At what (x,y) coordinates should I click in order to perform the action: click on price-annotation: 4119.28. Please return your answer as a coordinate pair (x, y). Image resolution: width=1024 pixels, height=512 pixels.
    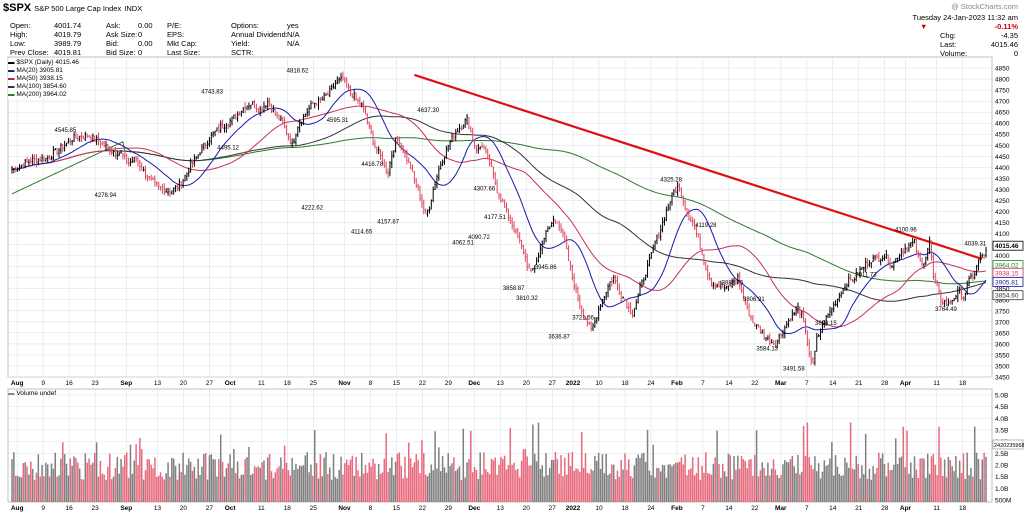
    Looking at the image, I should click on (706, 226).